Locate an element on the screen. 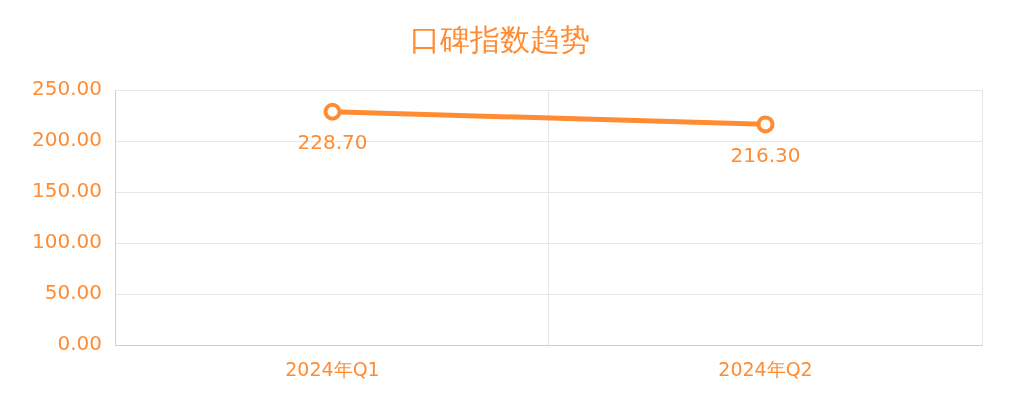 This screenshot has height=414, width=1012. x-tick-label: 2024年Q2 is located at coordinates (765, 368).